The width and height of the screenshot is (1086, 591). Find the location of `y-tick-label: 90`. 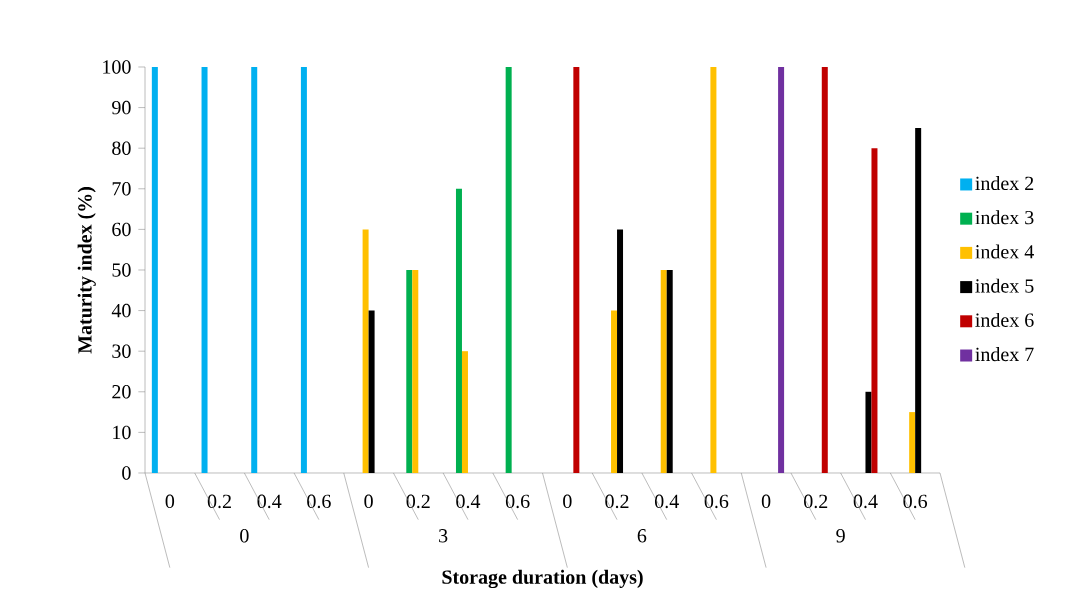

y-tick-label: 90 is located at coordinates (121, 107).